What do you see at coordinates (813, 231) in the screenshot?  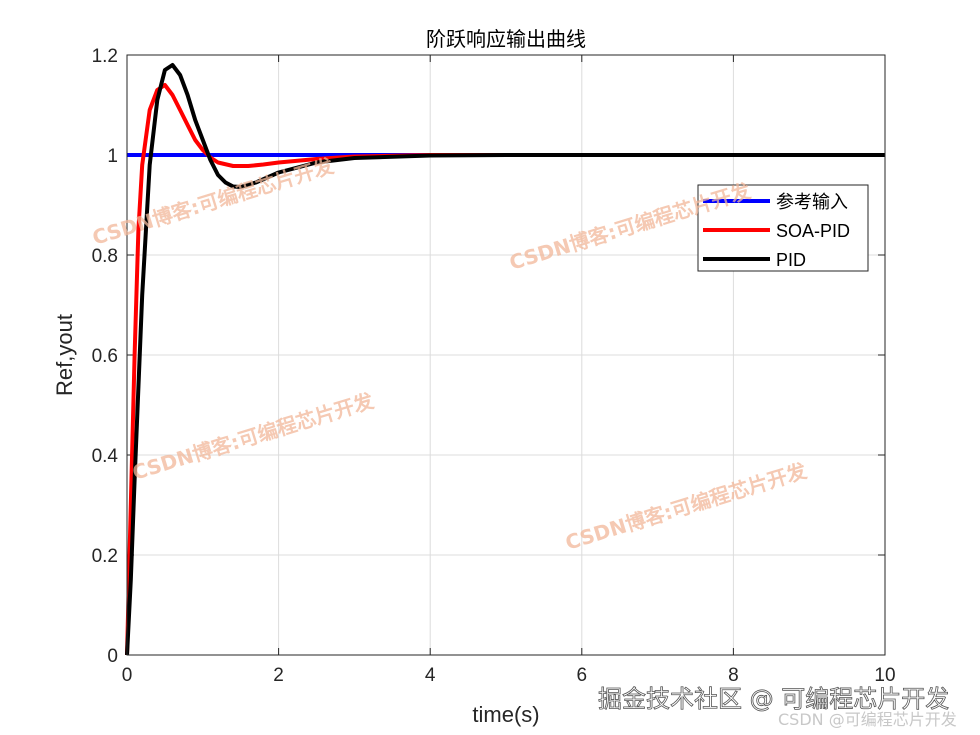 I see `legend-label: SOA-PID` at bounding box center [813, 231].